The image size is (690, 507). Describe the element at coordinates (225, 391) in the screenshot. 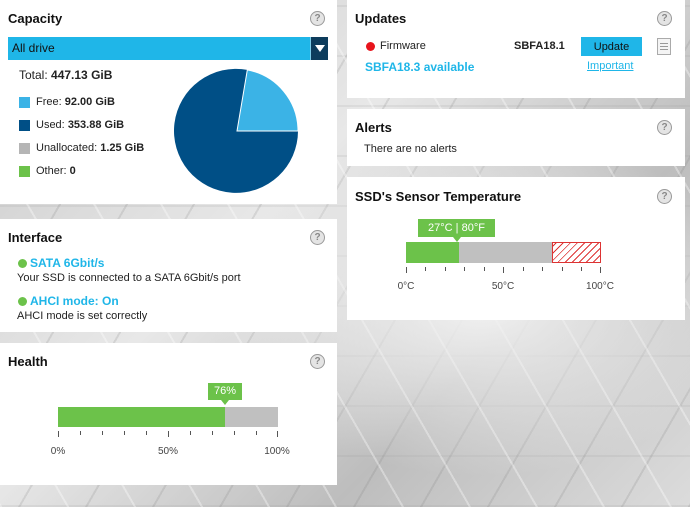

I see `health-value-label: 76%` at that location.